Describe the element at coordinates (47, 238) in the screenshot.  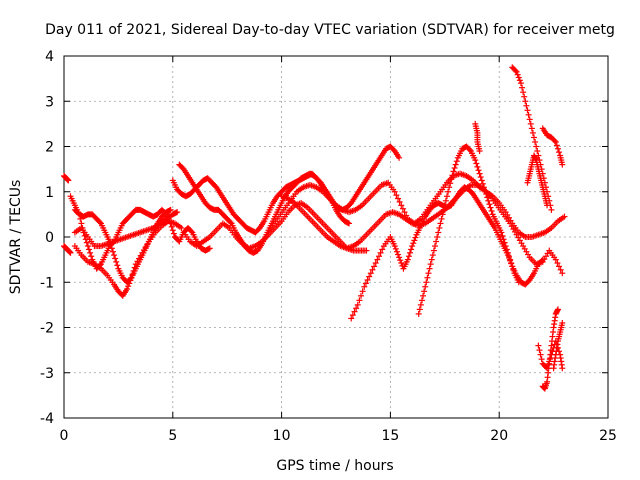
I see `y-tick-labels: -4 -3 -2 -1 0 1 2 3 4` at that location.